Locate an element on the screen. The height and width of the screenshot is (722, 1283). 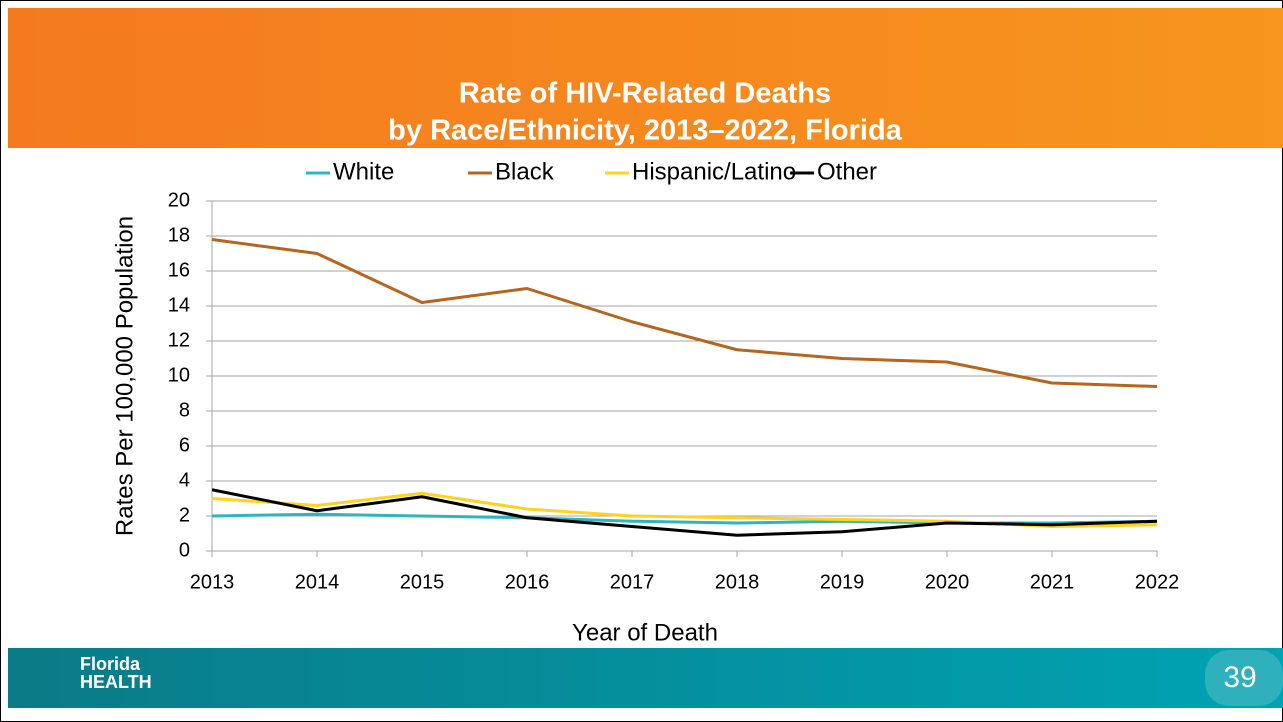
y-tick-label: 16 is located at coordinates (179, 270).